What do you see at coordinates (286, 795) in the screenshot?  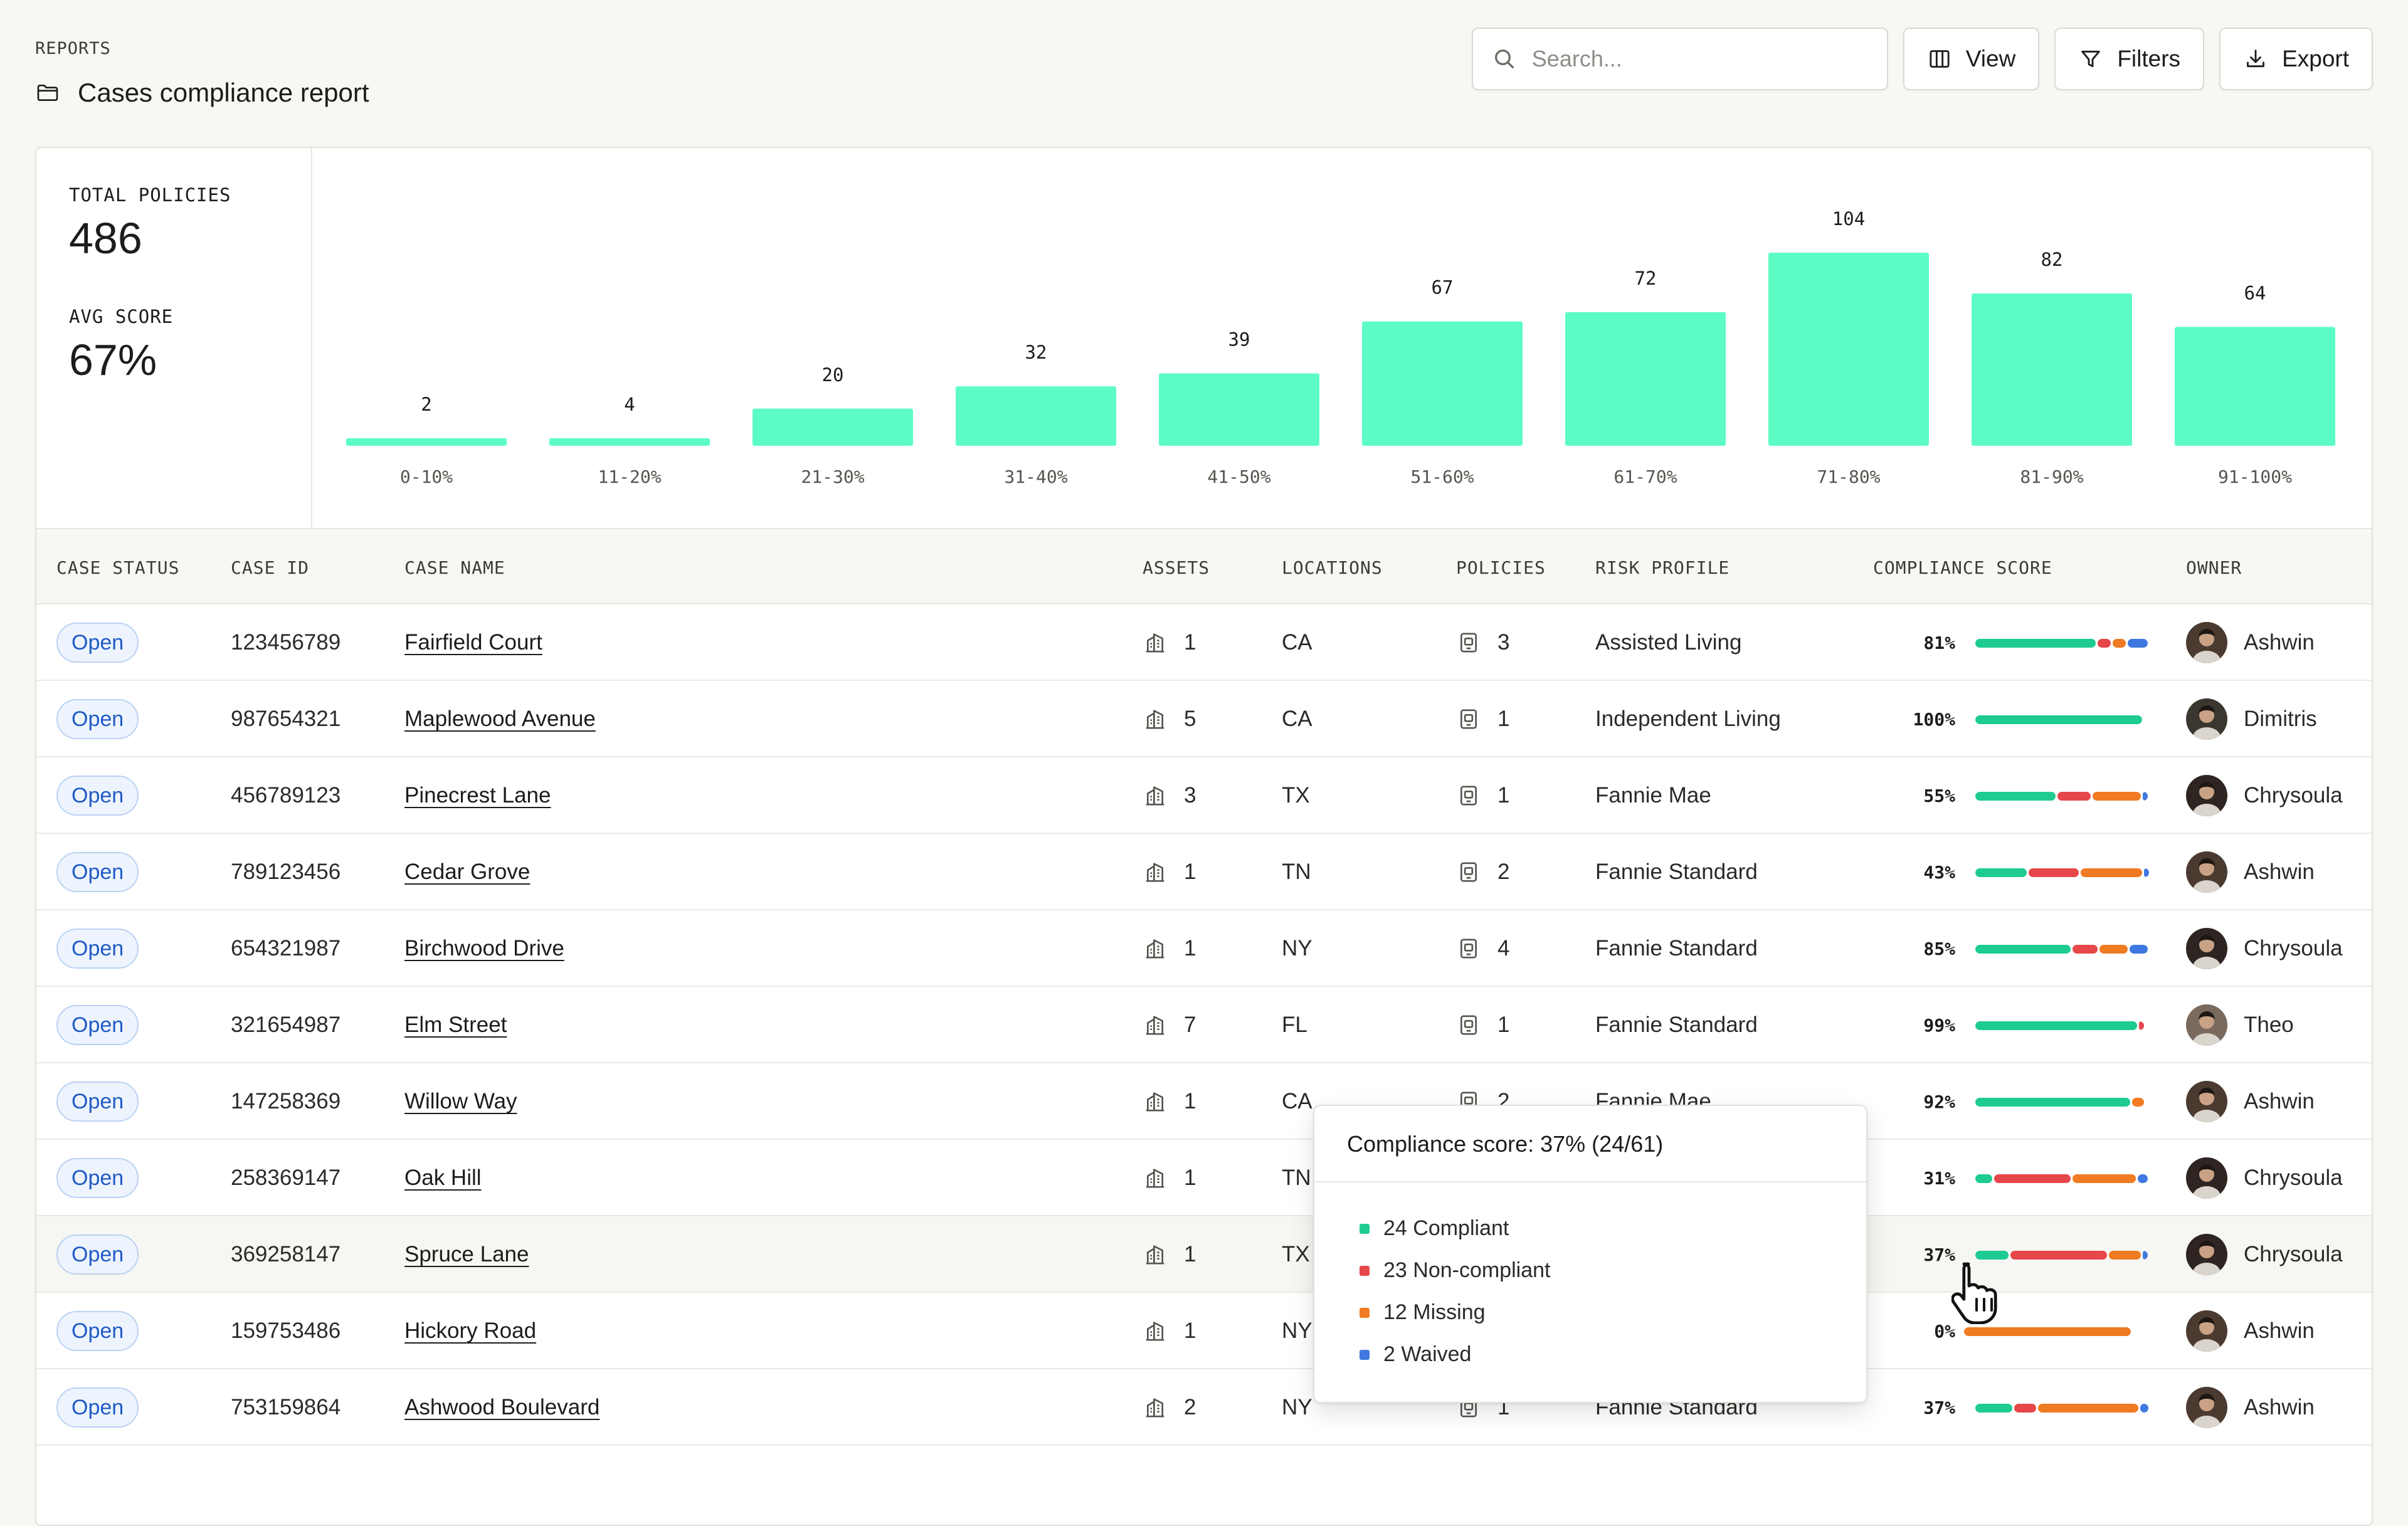 I see `case-id: 456789123` at bounding box center [286, 795].